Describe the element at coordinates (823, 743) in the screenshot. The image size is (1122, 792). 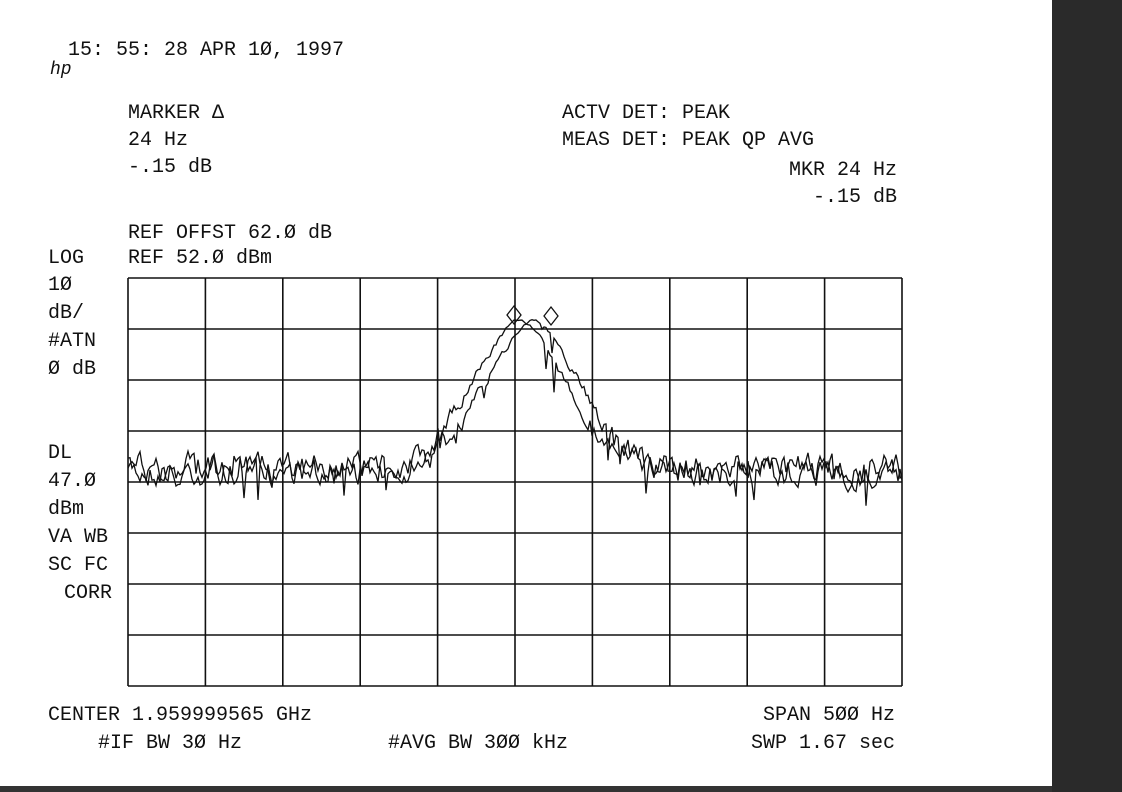
I see `sweep-time: SWP 1.67 sec` at that location.